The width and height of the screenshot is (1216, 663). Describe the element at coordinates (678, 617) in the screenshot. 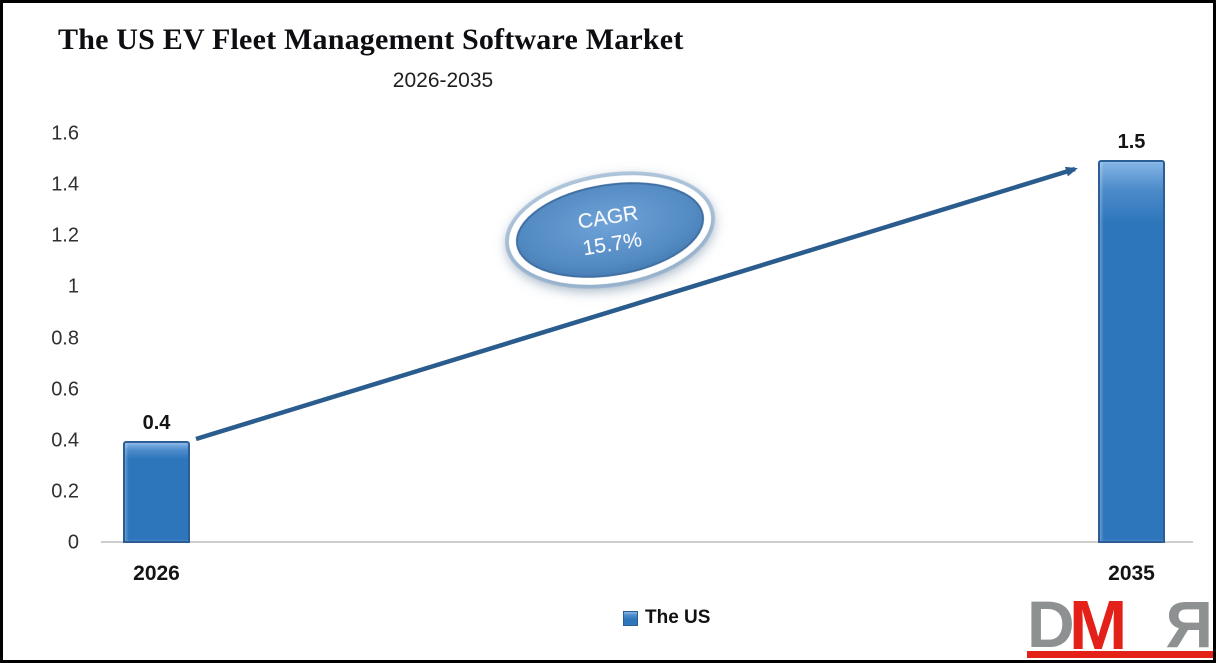

I see `legend-label: The US` at that location.